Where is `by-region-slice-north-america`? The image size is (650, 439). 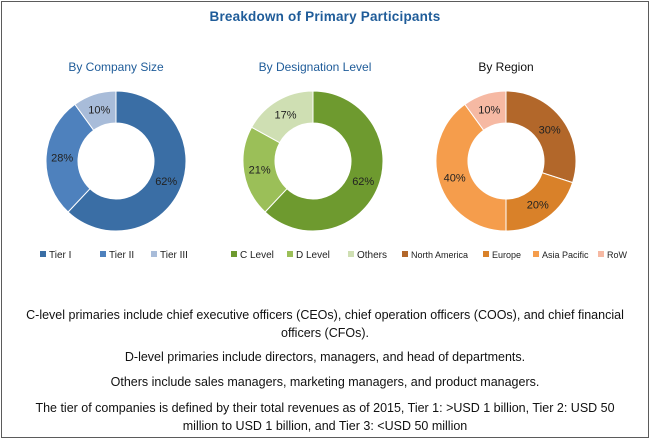 by-region-slice-north-america is located at coordinates (541, 137).